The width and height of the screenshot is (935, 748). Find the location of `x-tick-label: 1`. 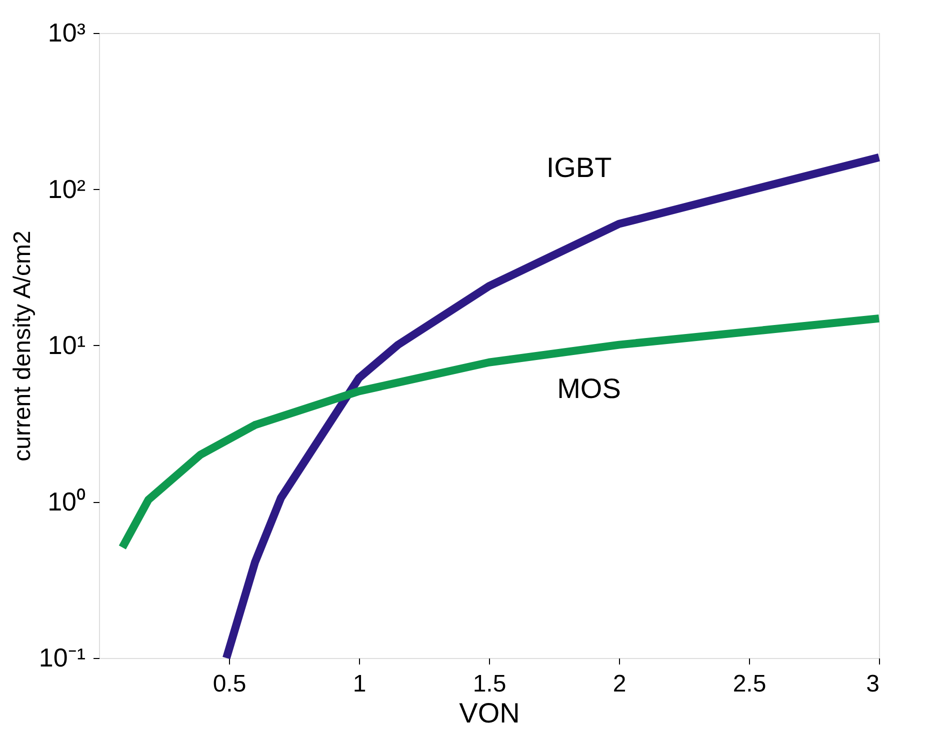

x-tick-label: 1 is located at coordinates (359, 684).